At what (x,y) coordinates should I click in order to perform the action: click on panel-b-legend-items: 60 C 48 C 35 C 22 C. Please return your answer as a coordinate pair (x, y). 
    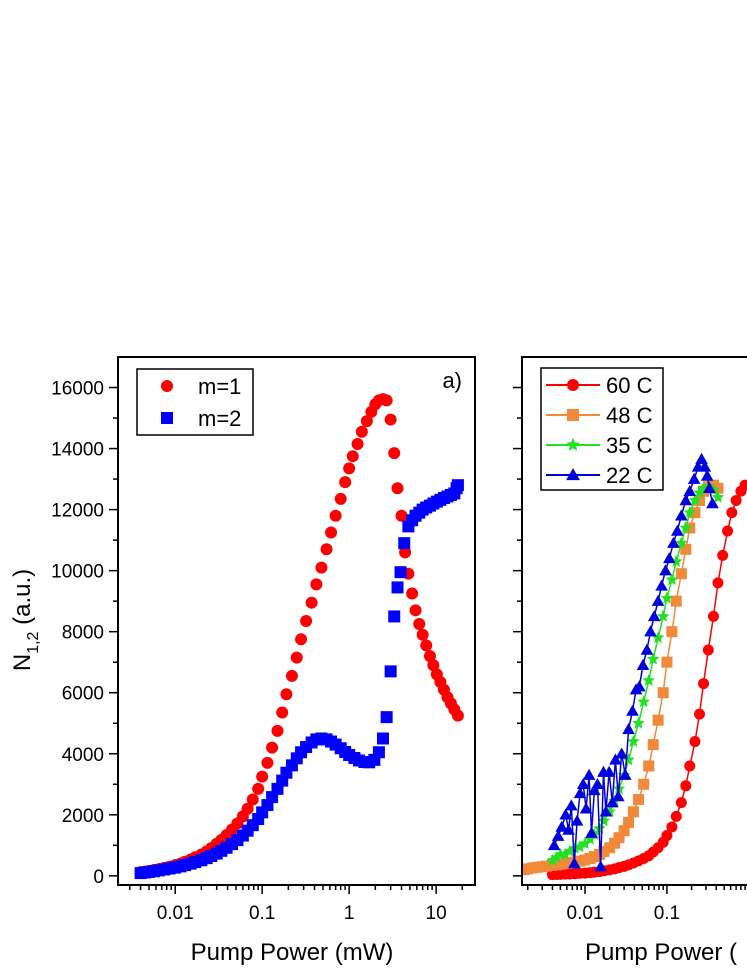
    Looking at the image, I should click on (599, 430).